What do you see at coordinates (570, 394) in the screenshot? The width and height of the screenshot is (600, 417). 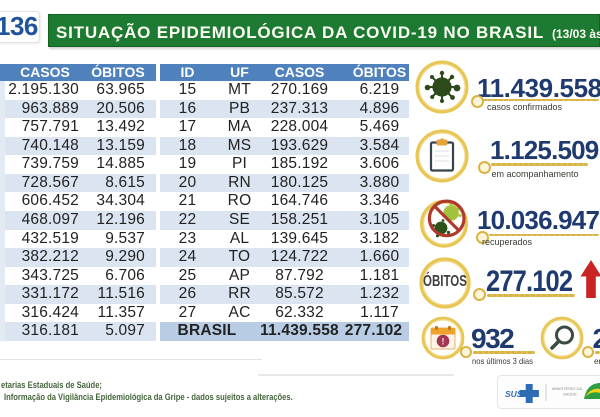 I see `svg-text: SAÚDE` at bounding box center [570, 394].